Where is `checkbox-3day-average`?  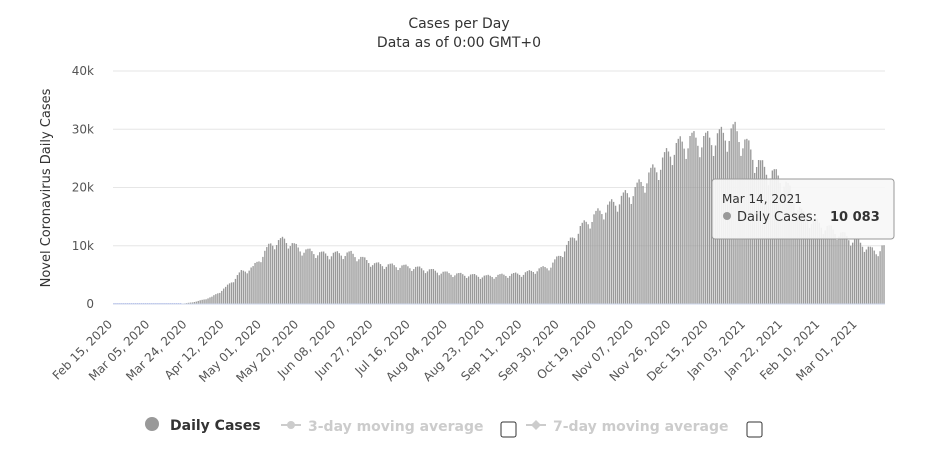 checkbox-3day-average is located at coordinates (508, 429).